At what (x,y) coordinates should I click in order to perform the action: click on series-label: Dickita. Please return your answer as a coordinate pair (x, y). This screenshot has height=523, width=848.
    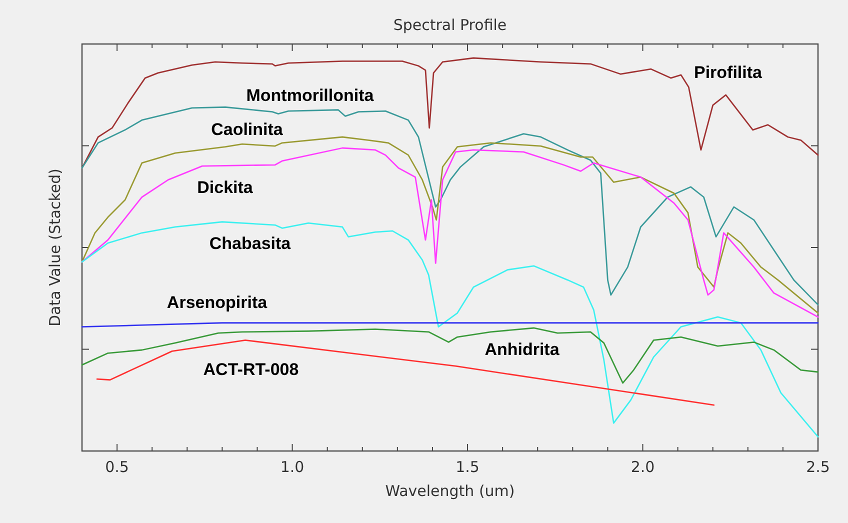
    Looking at the image, I should click on (225, 187).